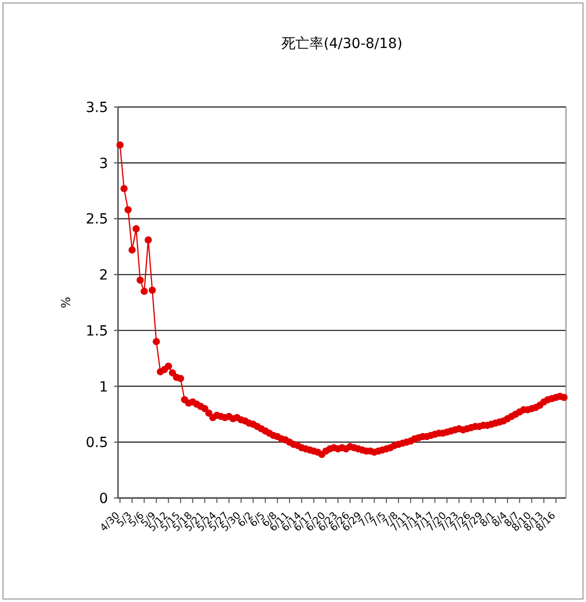 This screenshot has height=602, width=586. What do you see at coordinates (97, 331) in the screenshot?
I see `y-tick-label: 1.5` at bounding box center [97, 331].